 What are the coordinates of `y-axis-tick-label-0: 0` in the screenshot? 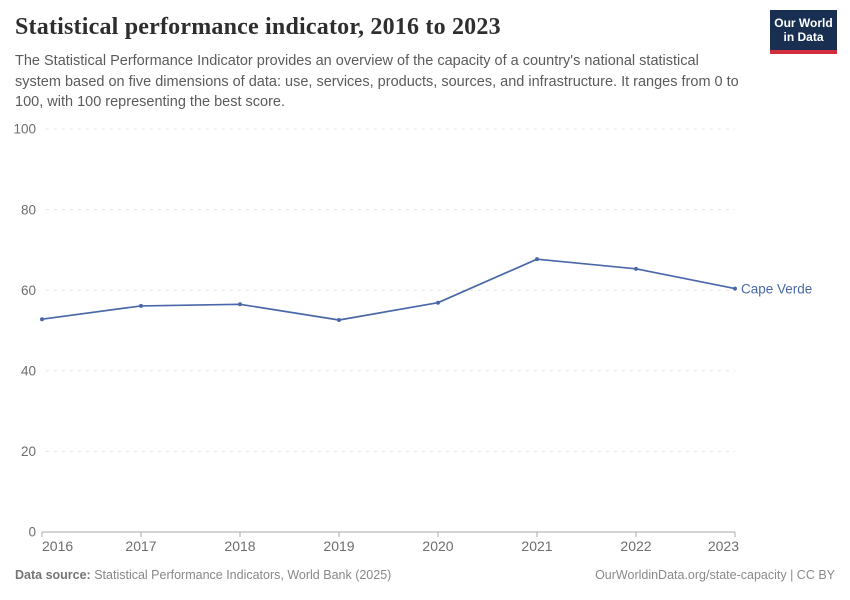 It's located at (32, 532).